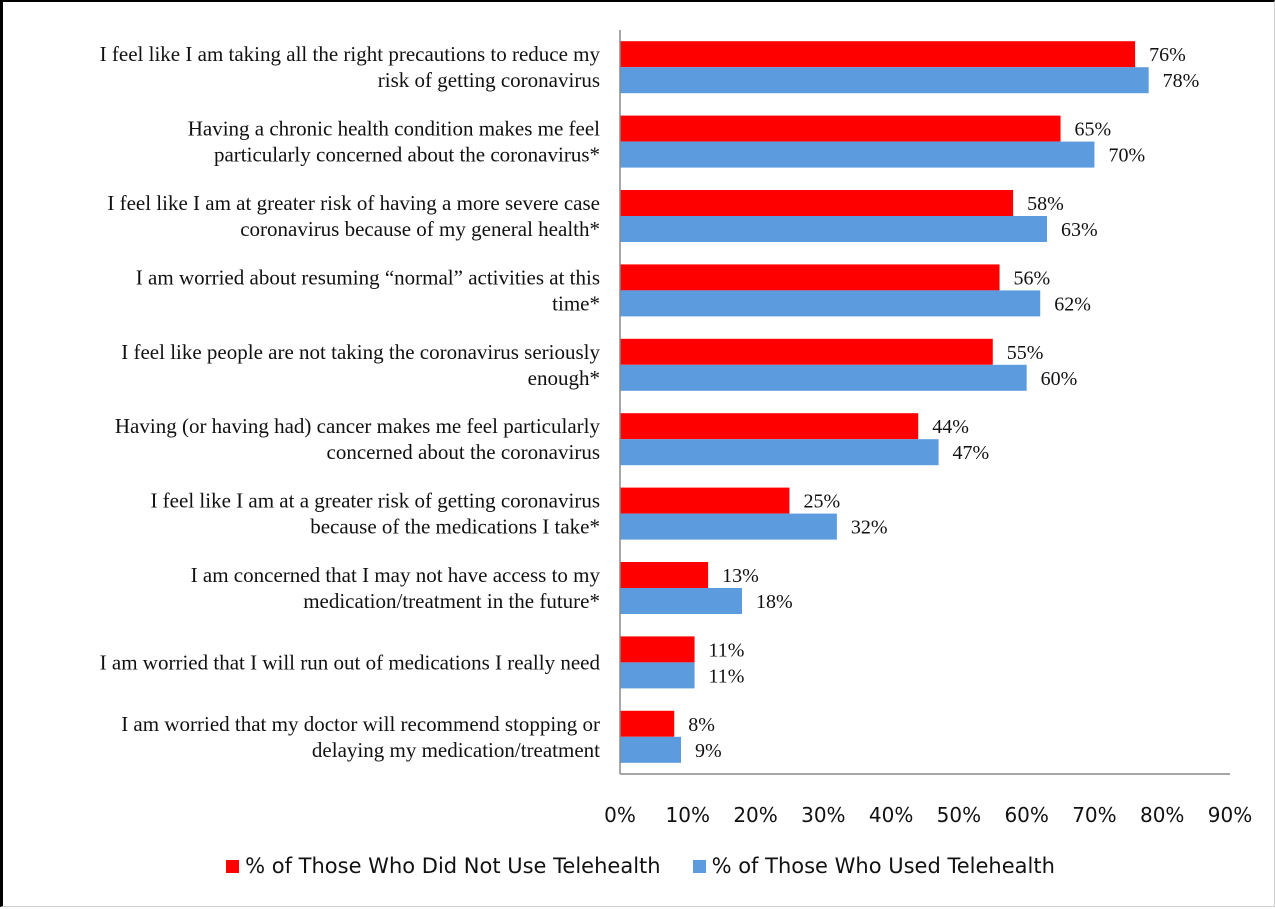  What do you see at coordinates (727, 676) in the screenshot?
I see `value-label-telehealth-8: 11%` at bounding box center [727, 676].